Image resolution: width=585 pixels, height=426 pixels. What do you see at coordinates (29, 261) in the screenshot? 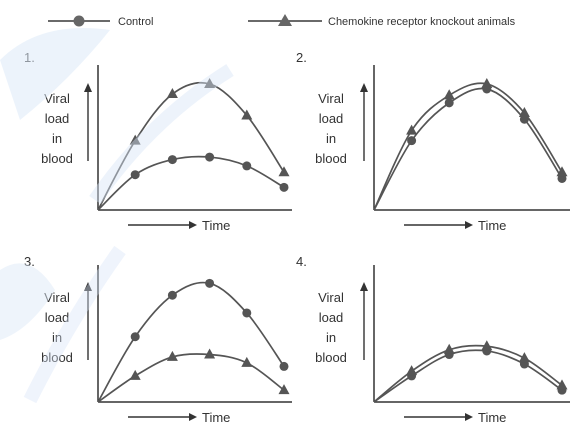
I see `panel-label: 3.` at bounding box center [29, 261].